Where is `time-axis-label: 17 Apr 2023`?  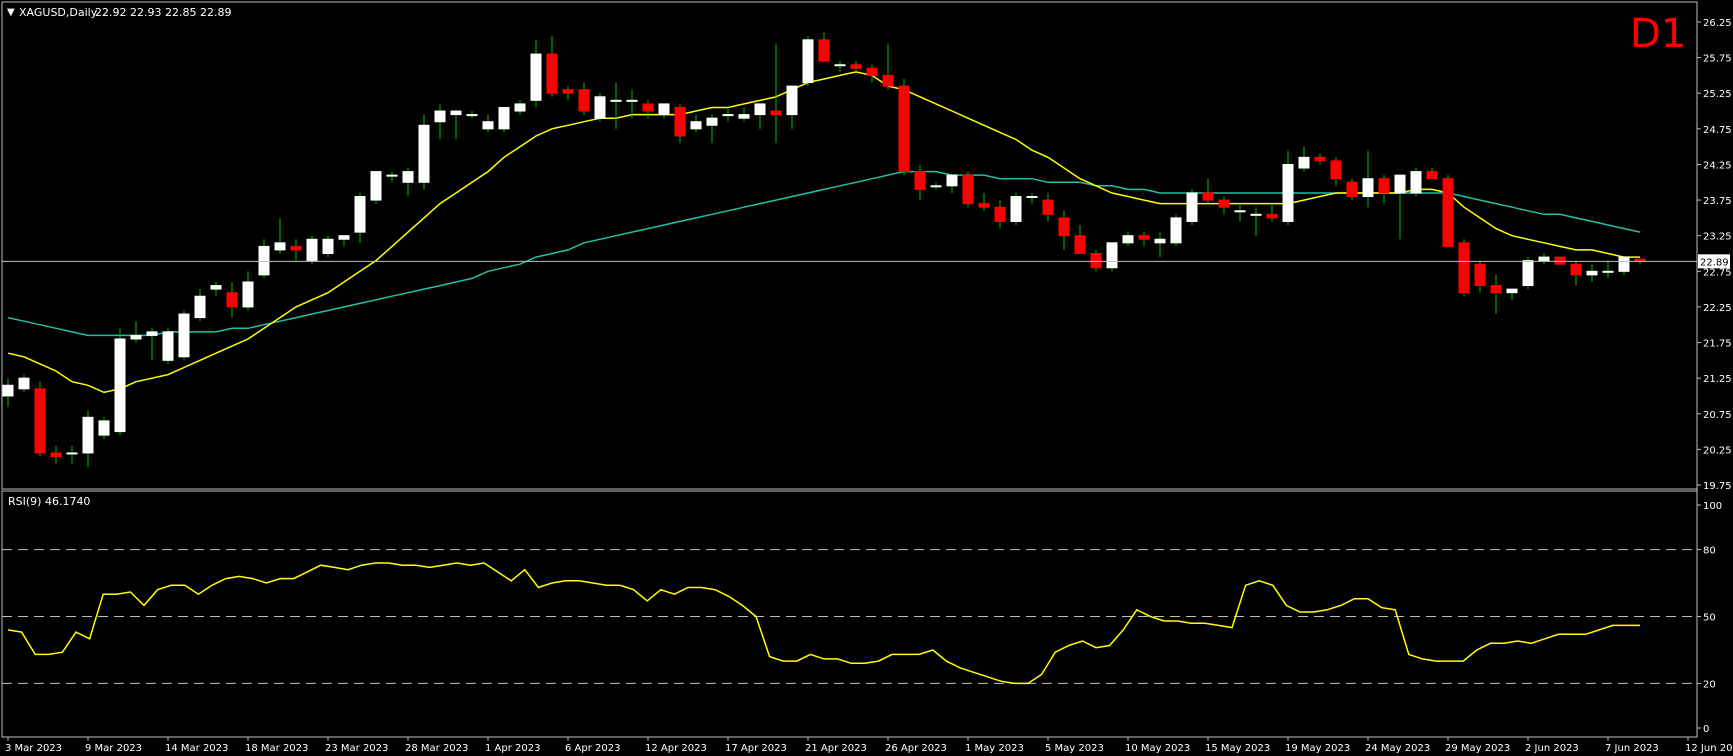
time-axis-label: 17 Apr 2023 is located at coordinates (756, 748).